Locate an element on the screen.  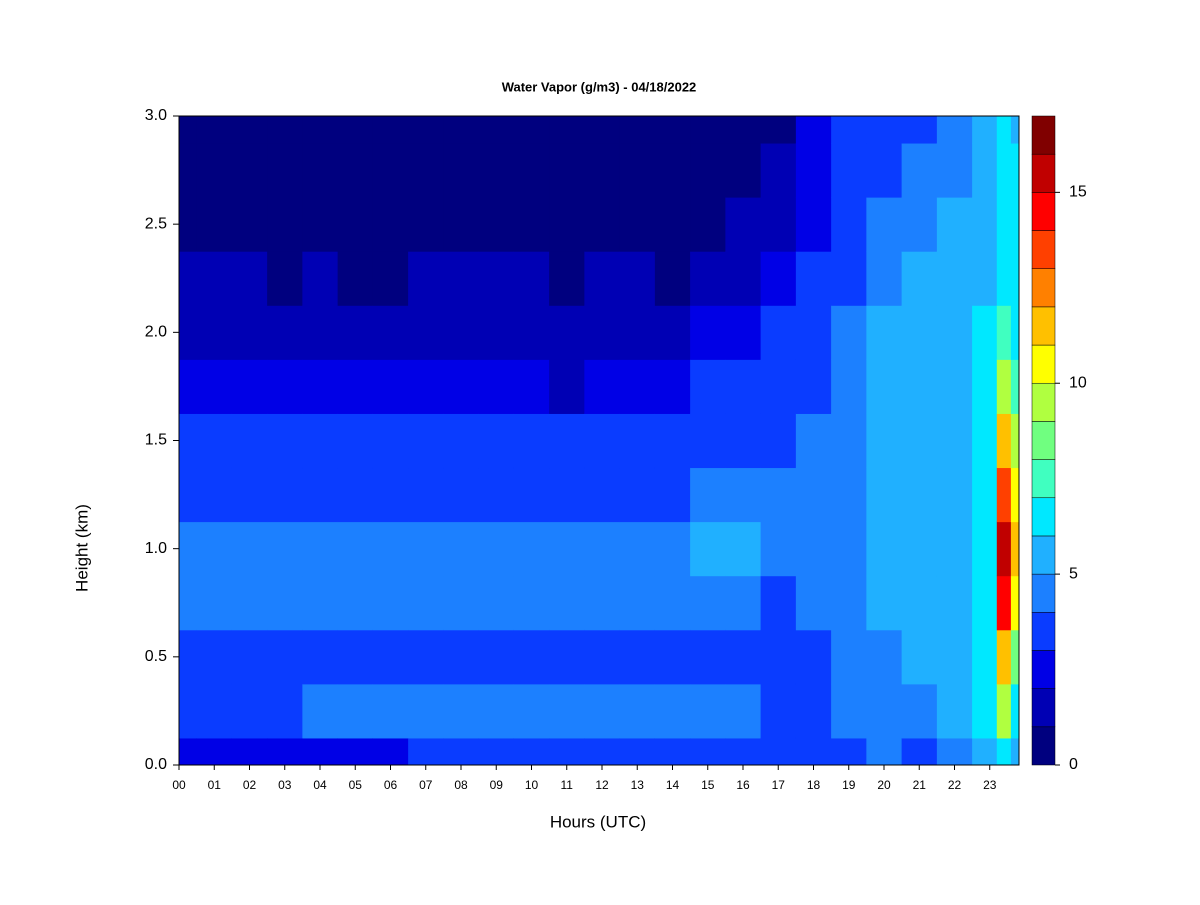
x-tick-label: 20 is located at coordinates (884, 785).